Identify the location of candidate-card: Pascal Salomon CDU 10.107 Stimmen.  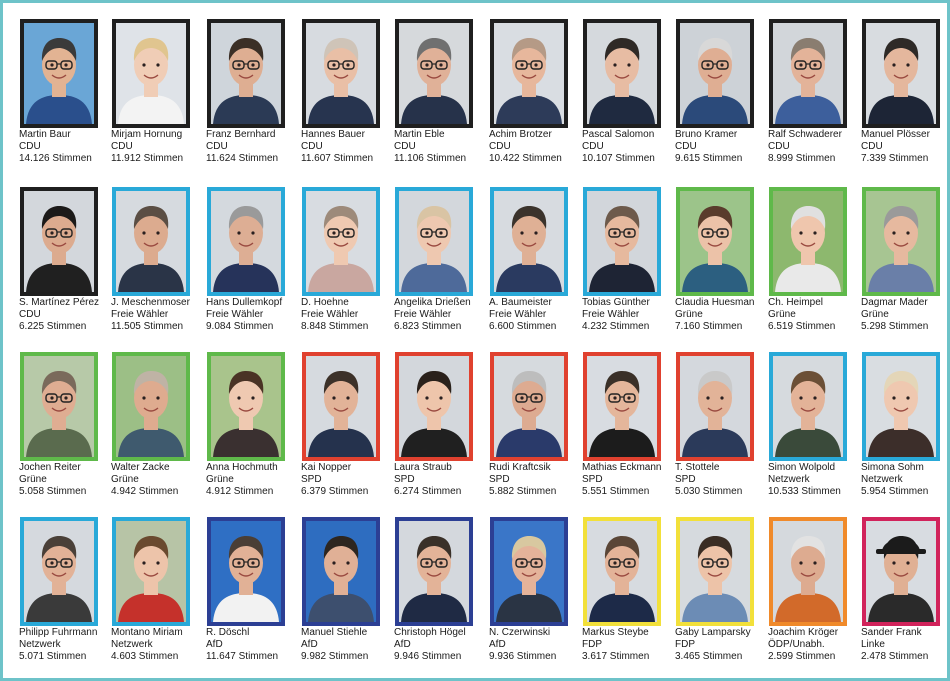
(621, 91).